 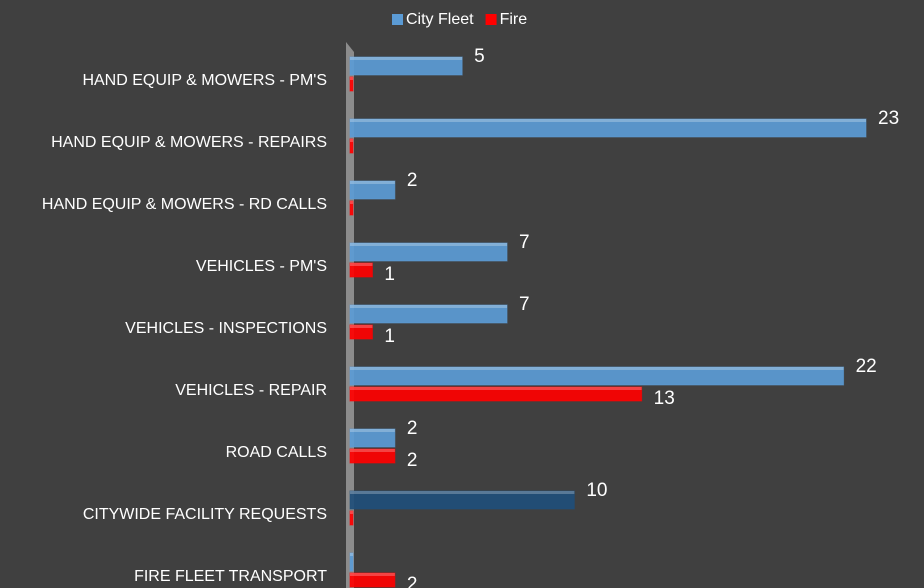 I want to click on data-label: 5, so click(x=479, y=56).